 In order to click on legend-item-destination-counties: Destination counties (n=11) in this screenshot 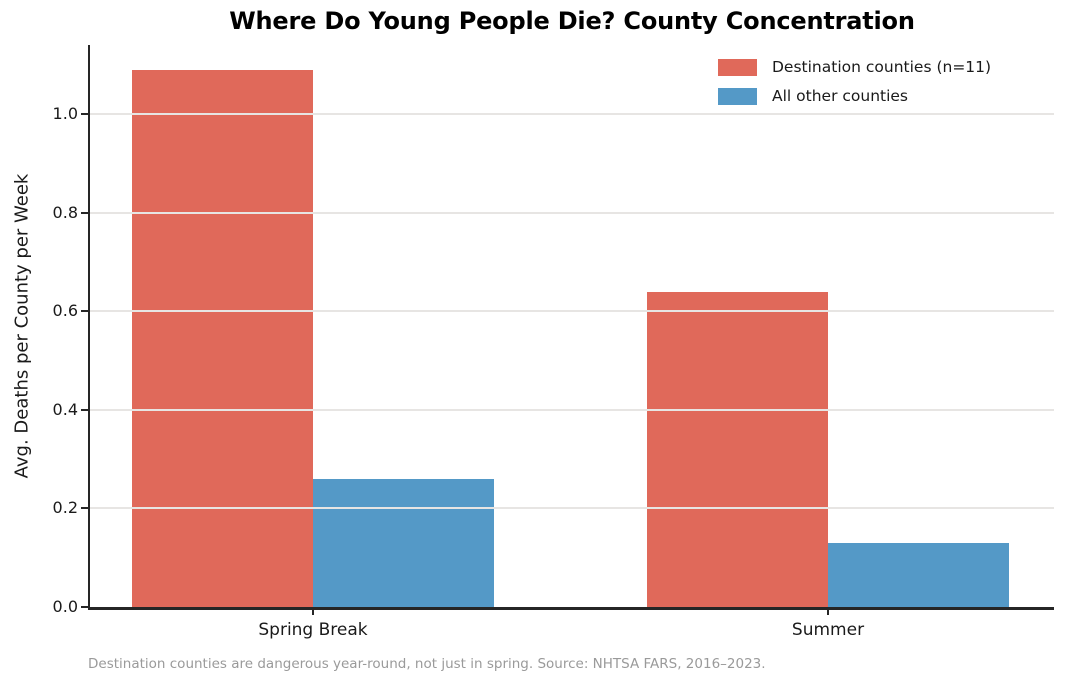, I will do `click(854, 67)`.